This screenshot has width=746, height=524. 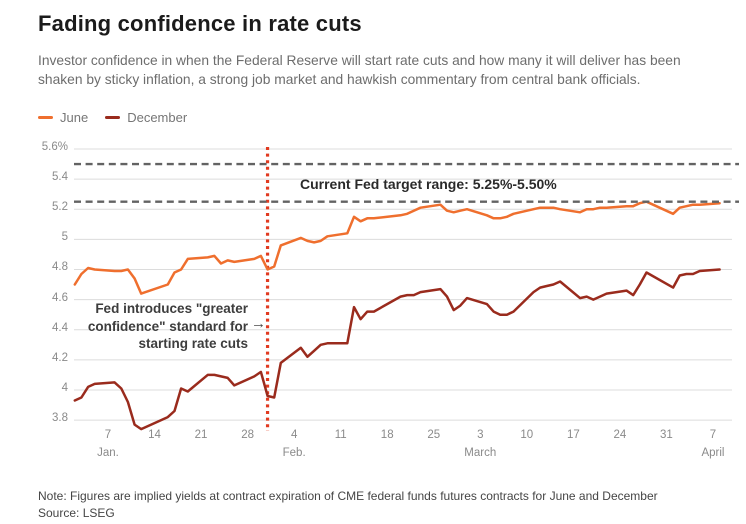 I want to click on y-axis-label: 4, so click(x=64, y=387).